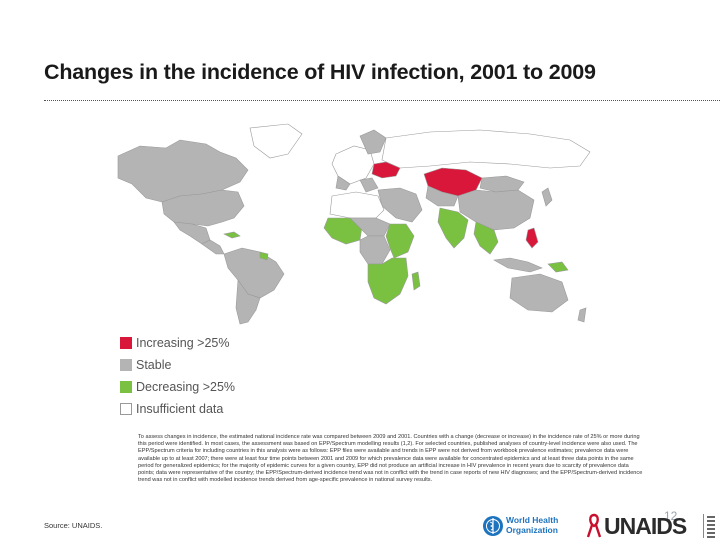 This screenshot has width=720, height=540. Describe the element at coordinates (388, 281) in the screenshot. I see `region-southern-africa` at that location.